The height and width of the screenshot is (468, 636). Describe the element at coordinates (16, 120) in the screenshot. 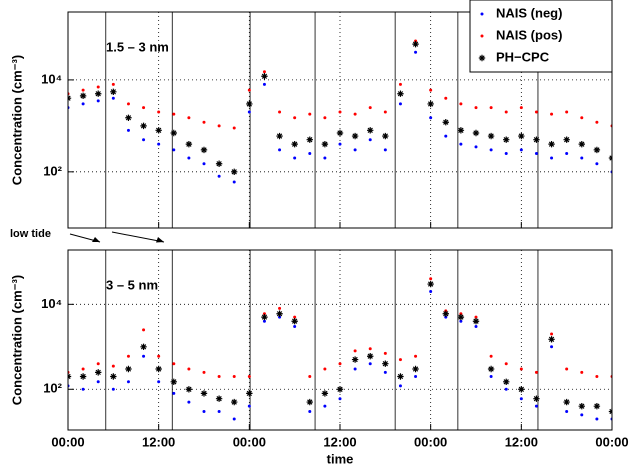

I see `y-axis-label: Concentration (cm⁻³)` at that location.